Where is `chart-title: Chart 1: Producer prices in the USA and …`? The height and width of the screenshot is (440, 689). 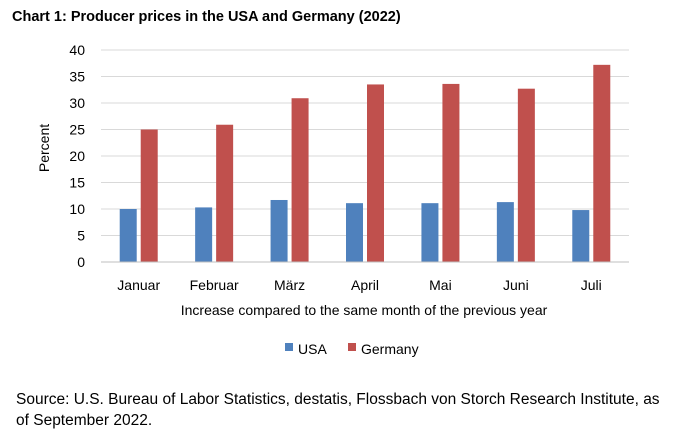 chart-title: Chart 1: Producer prices in the USA and … is located at coordinates (206, 17).